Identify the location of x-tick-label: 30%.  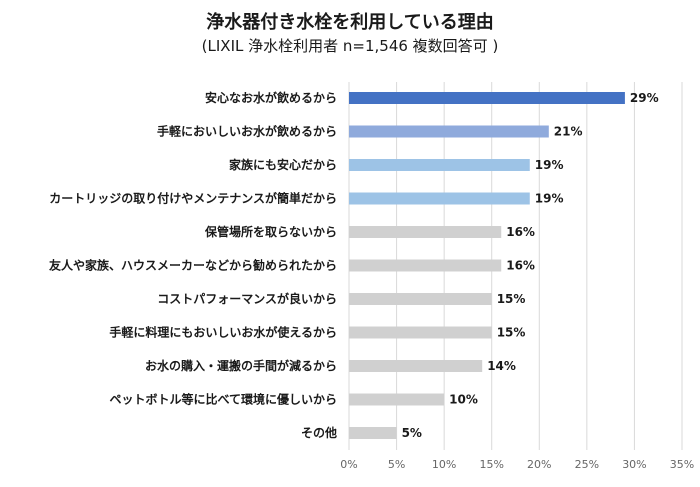
(634, 464).